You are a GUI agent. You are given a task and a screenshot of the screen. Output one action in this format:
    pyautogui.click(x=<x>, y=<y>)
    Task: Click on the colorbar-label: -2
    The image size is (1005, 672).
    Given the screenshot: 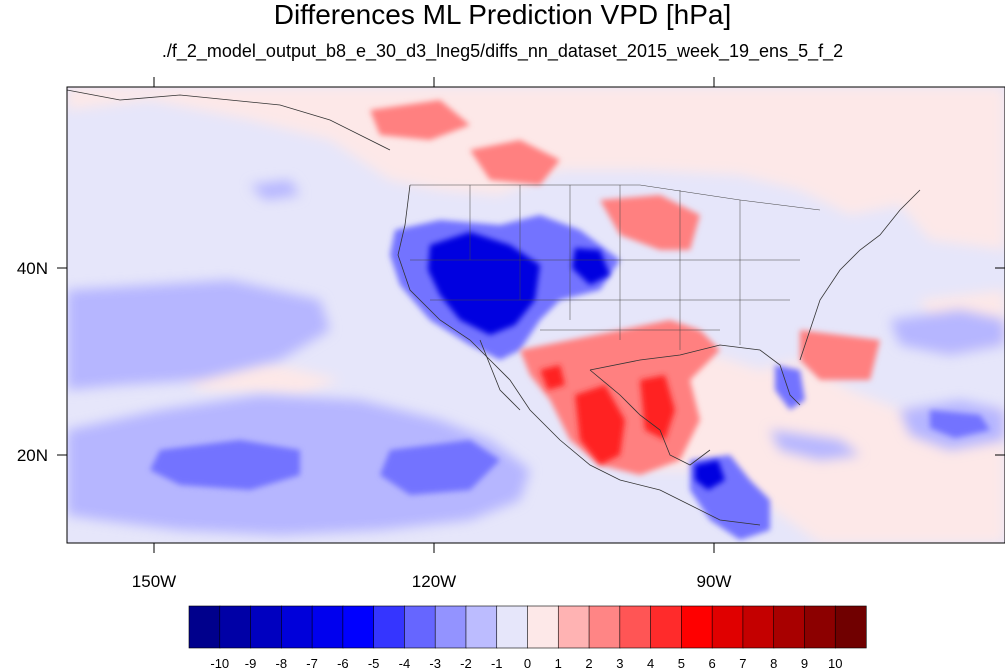 What is the action you would take?
    pyautogui.click(x=466, y=663)
    